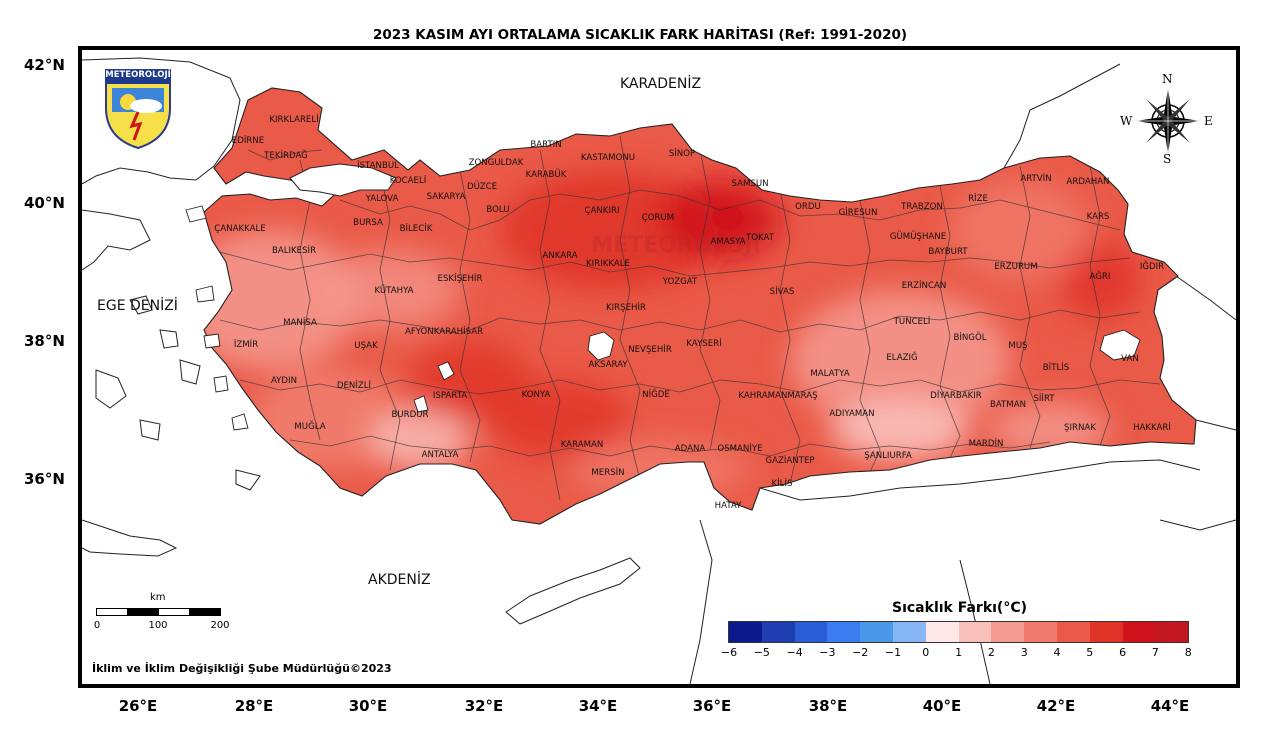  What do you see at coordinates (851, 414) in the screenshot?
I see `city-label: ADIYAMAN` at bounding box center [851, 414].